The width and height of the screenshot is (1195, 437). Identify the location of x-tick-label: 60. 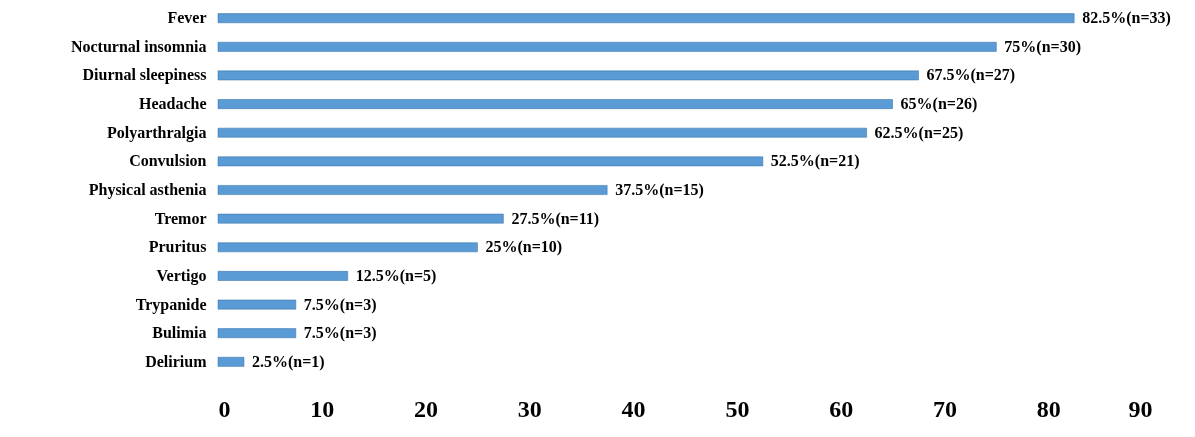
(841, 408).